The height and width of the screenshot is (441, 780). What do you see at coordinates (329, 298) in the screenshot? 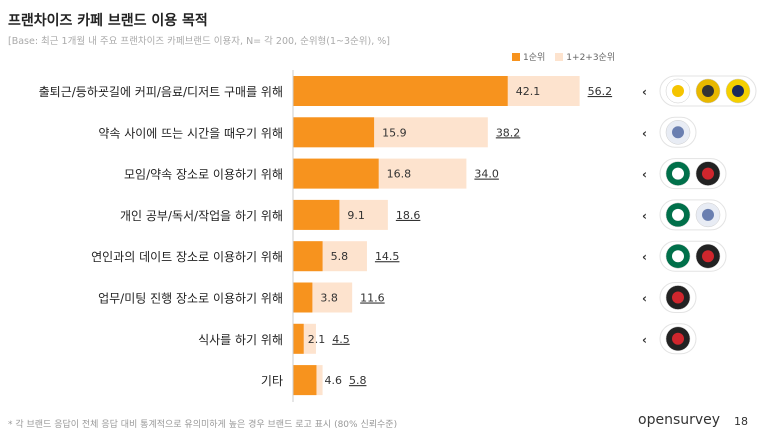
I see `data-label-rank1: 3.8` at bounding box center [329, 298].